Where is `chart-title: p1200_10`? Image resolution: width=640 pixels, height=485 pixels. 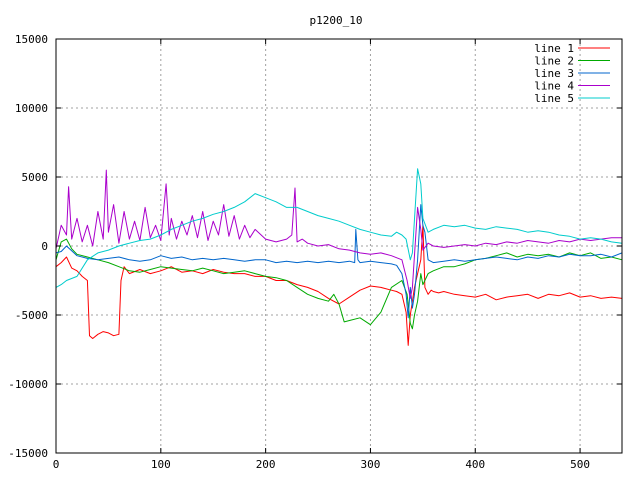
chart-title: p1200_10 is located at coordinates (336, 20).